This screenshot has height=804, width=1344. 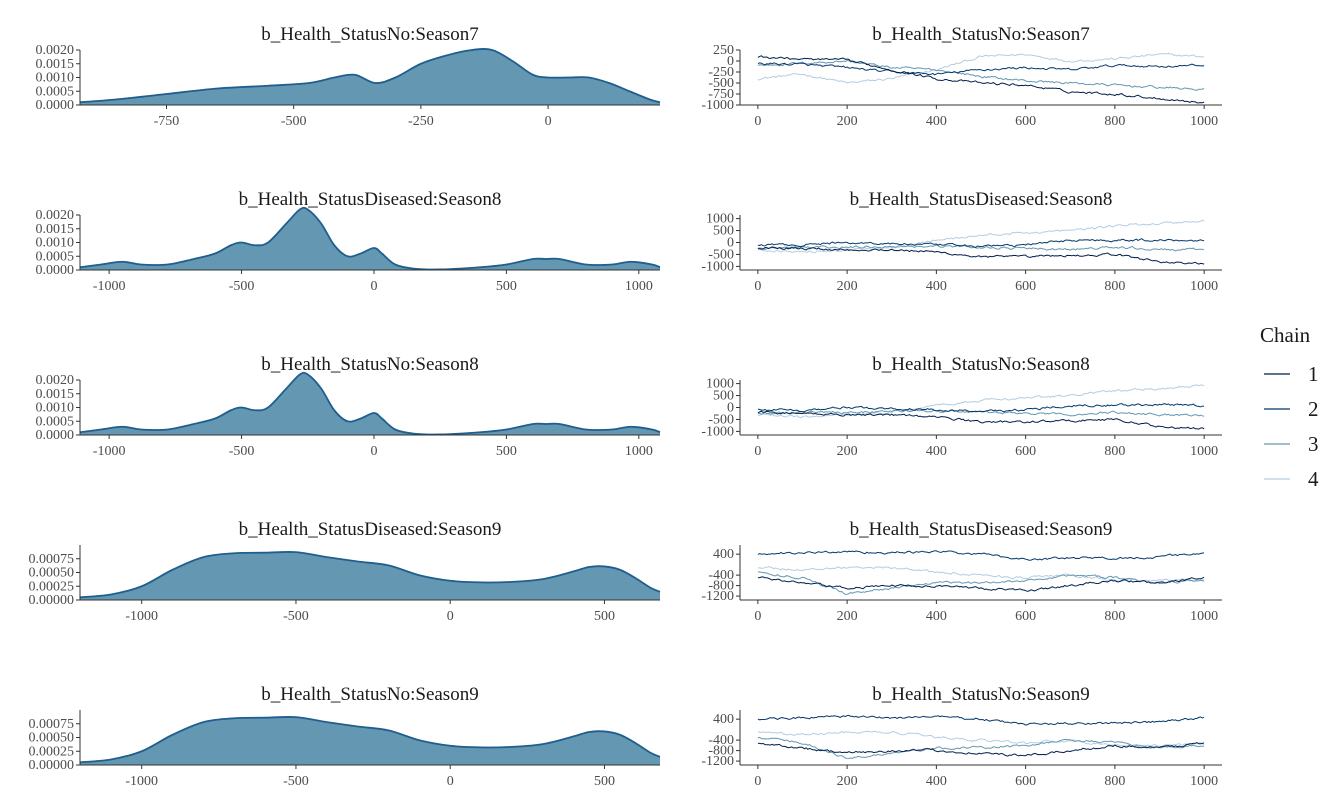 I want to click on legend-items: 1 2 3 4, so click(x=1291, y=426).